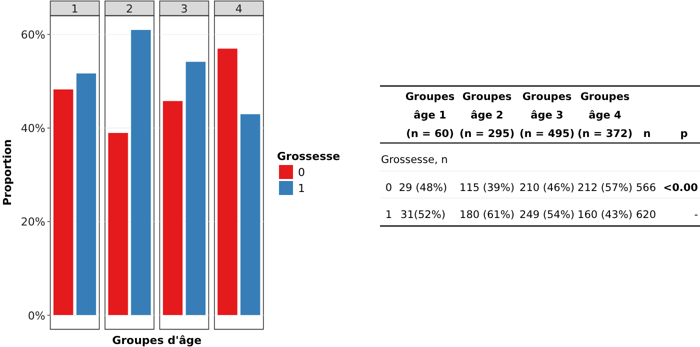 The width and height of the screenshot is (700, 347). I want to click on category-label: 4, so click(238, 9).